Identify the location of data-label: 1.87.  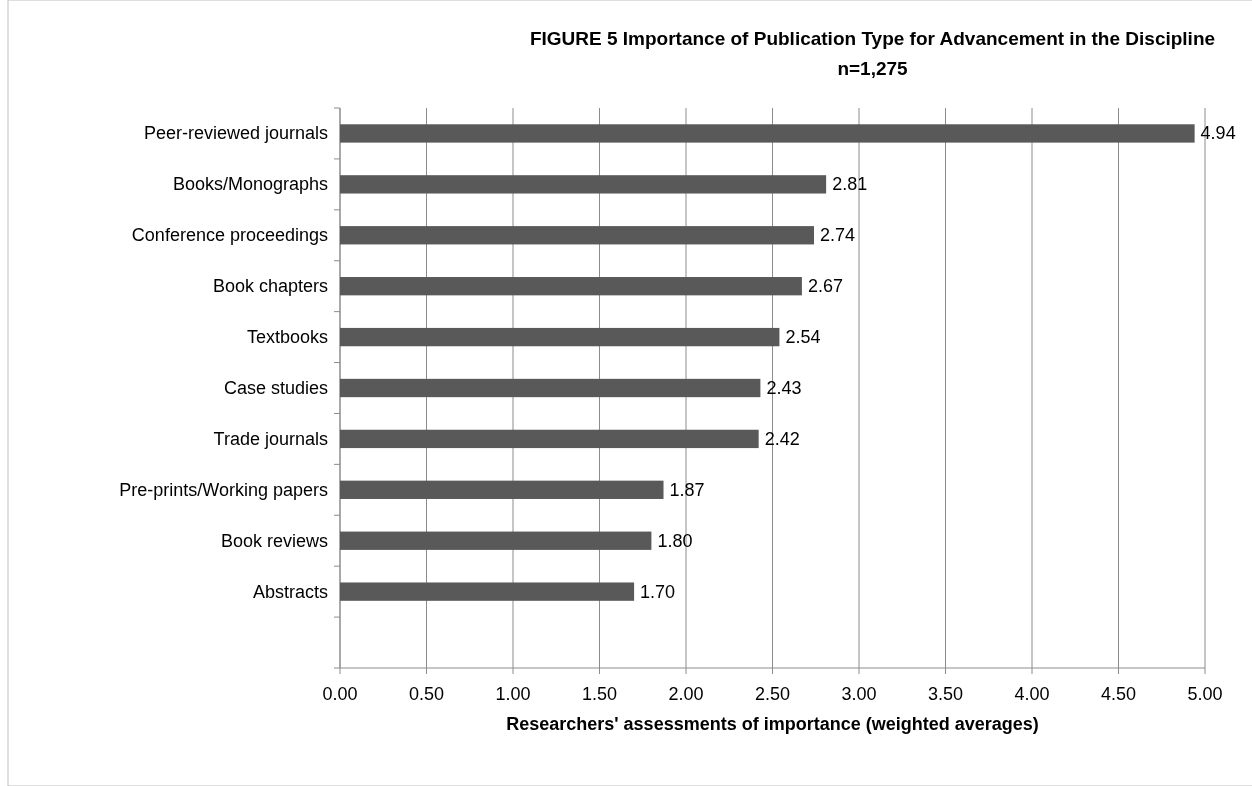
(687, 489).